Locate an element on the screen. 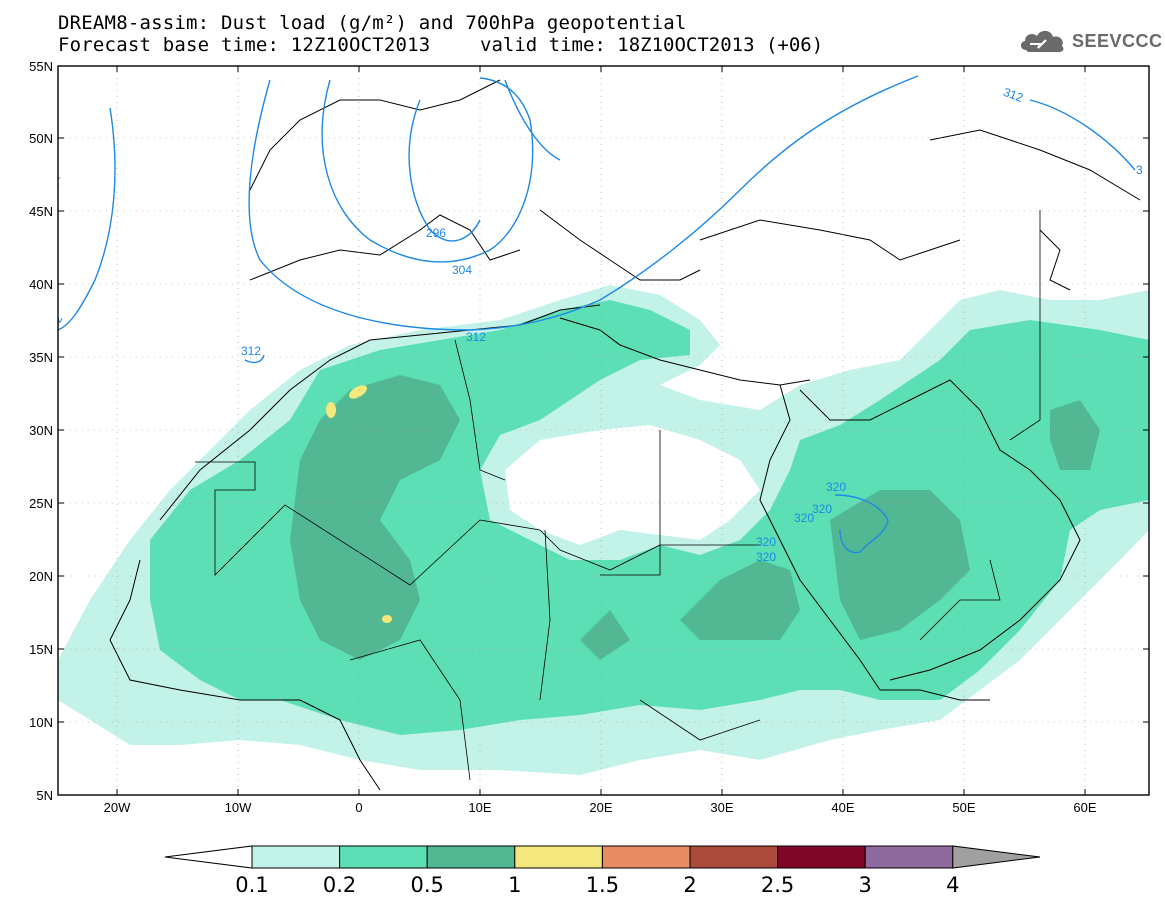  contour-label: 3 is located at coordinates (1139, 170).